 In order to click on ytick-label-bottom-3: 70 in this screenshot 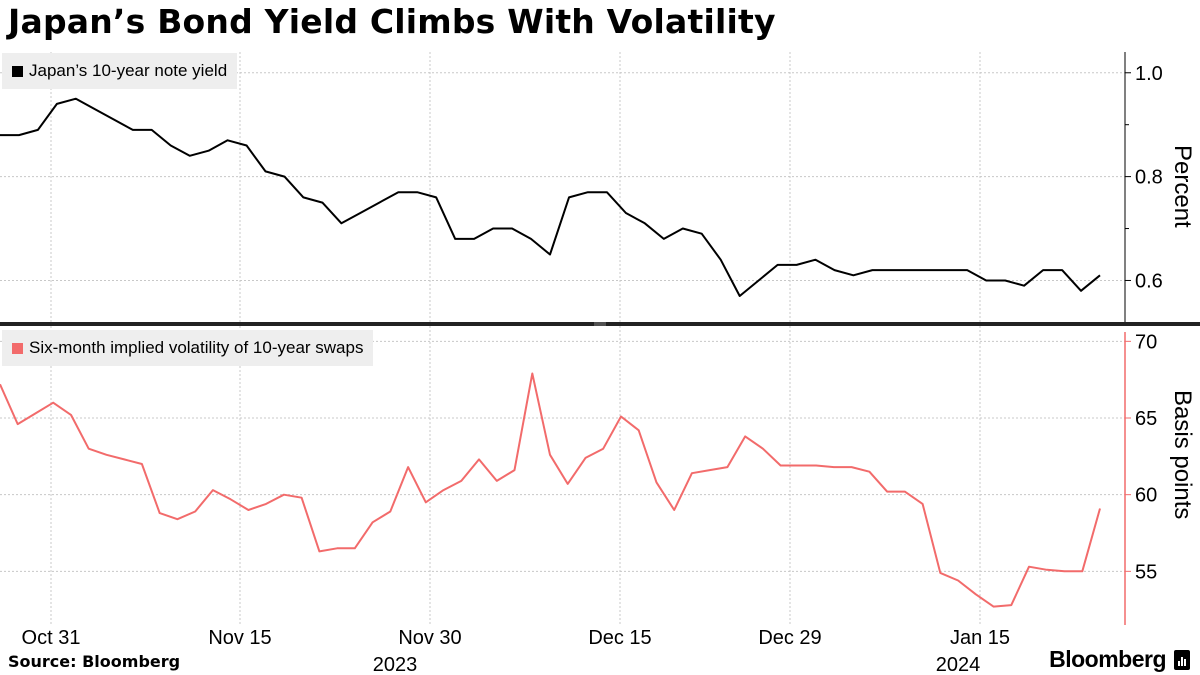, I will do `click(1146, 342)`.